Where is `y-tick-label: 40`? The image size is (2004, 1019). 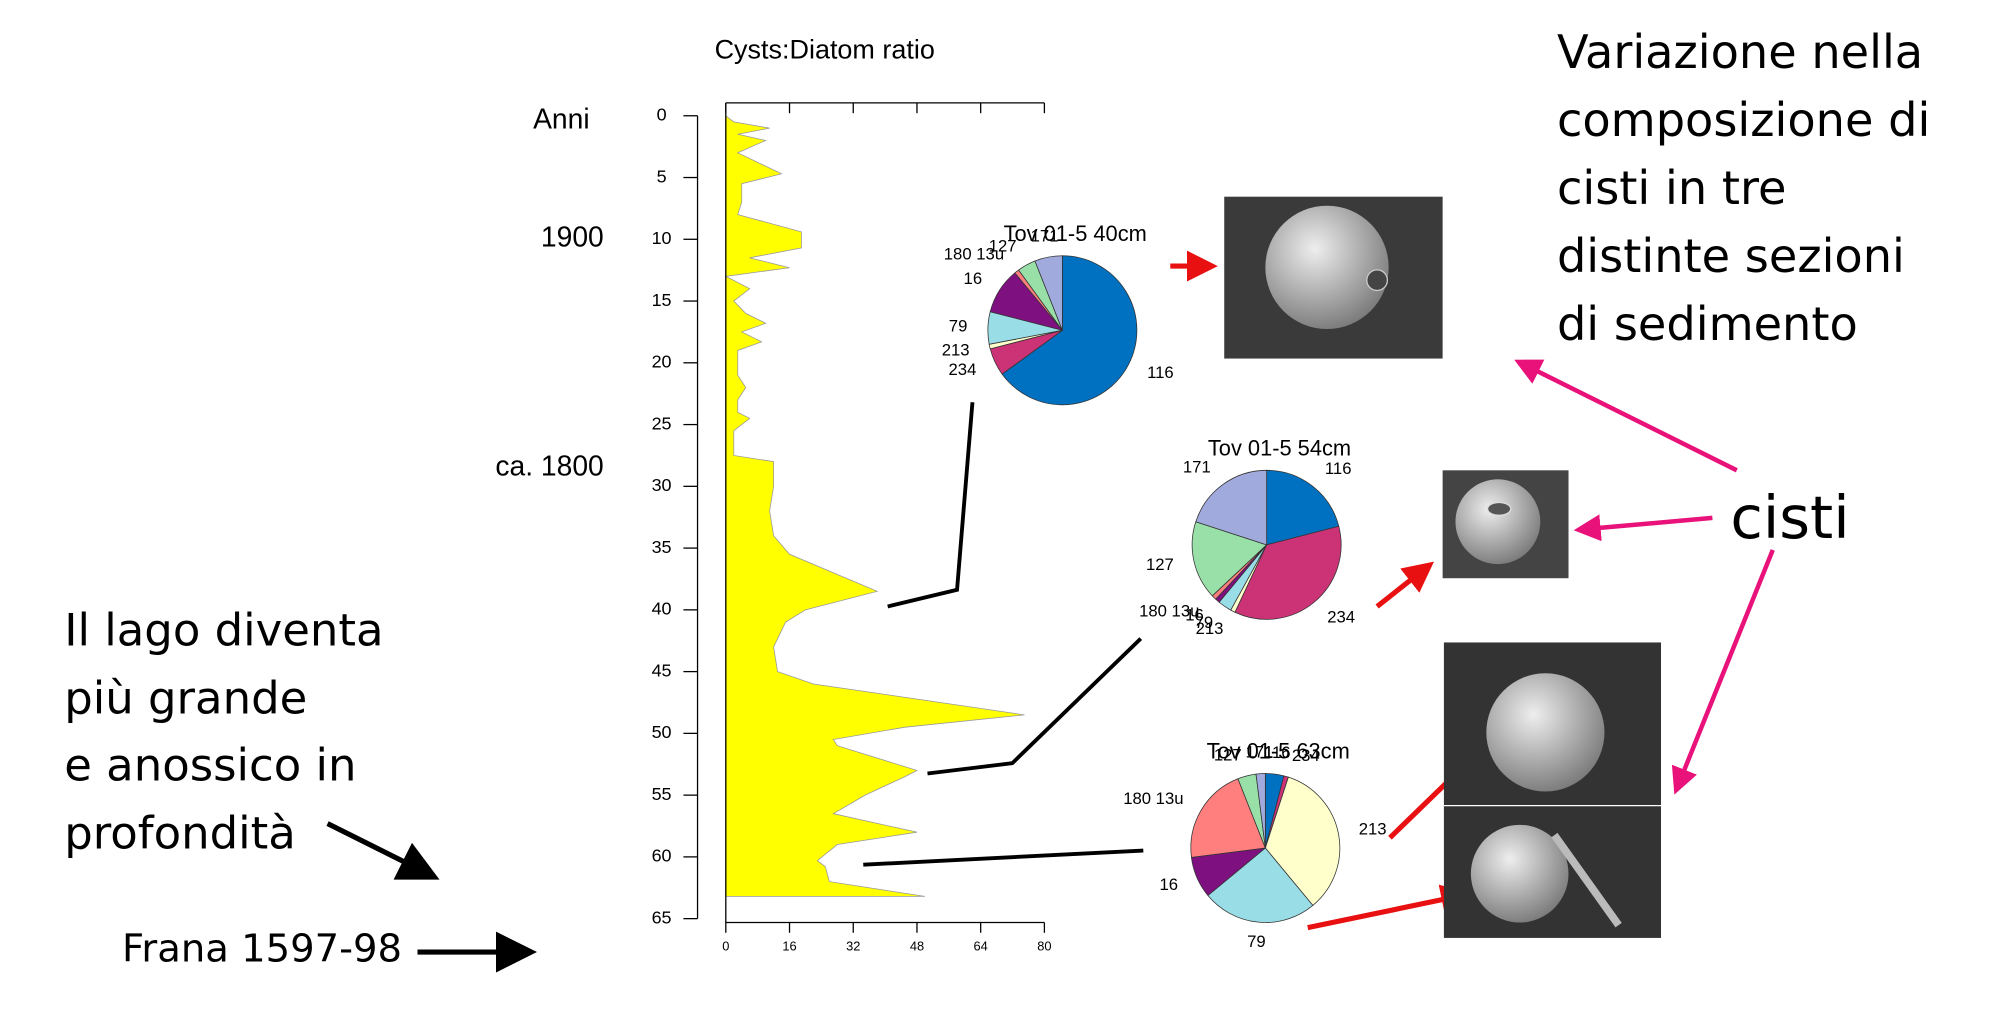
y-tick-label: 40 is located at coordinates (662, 609).